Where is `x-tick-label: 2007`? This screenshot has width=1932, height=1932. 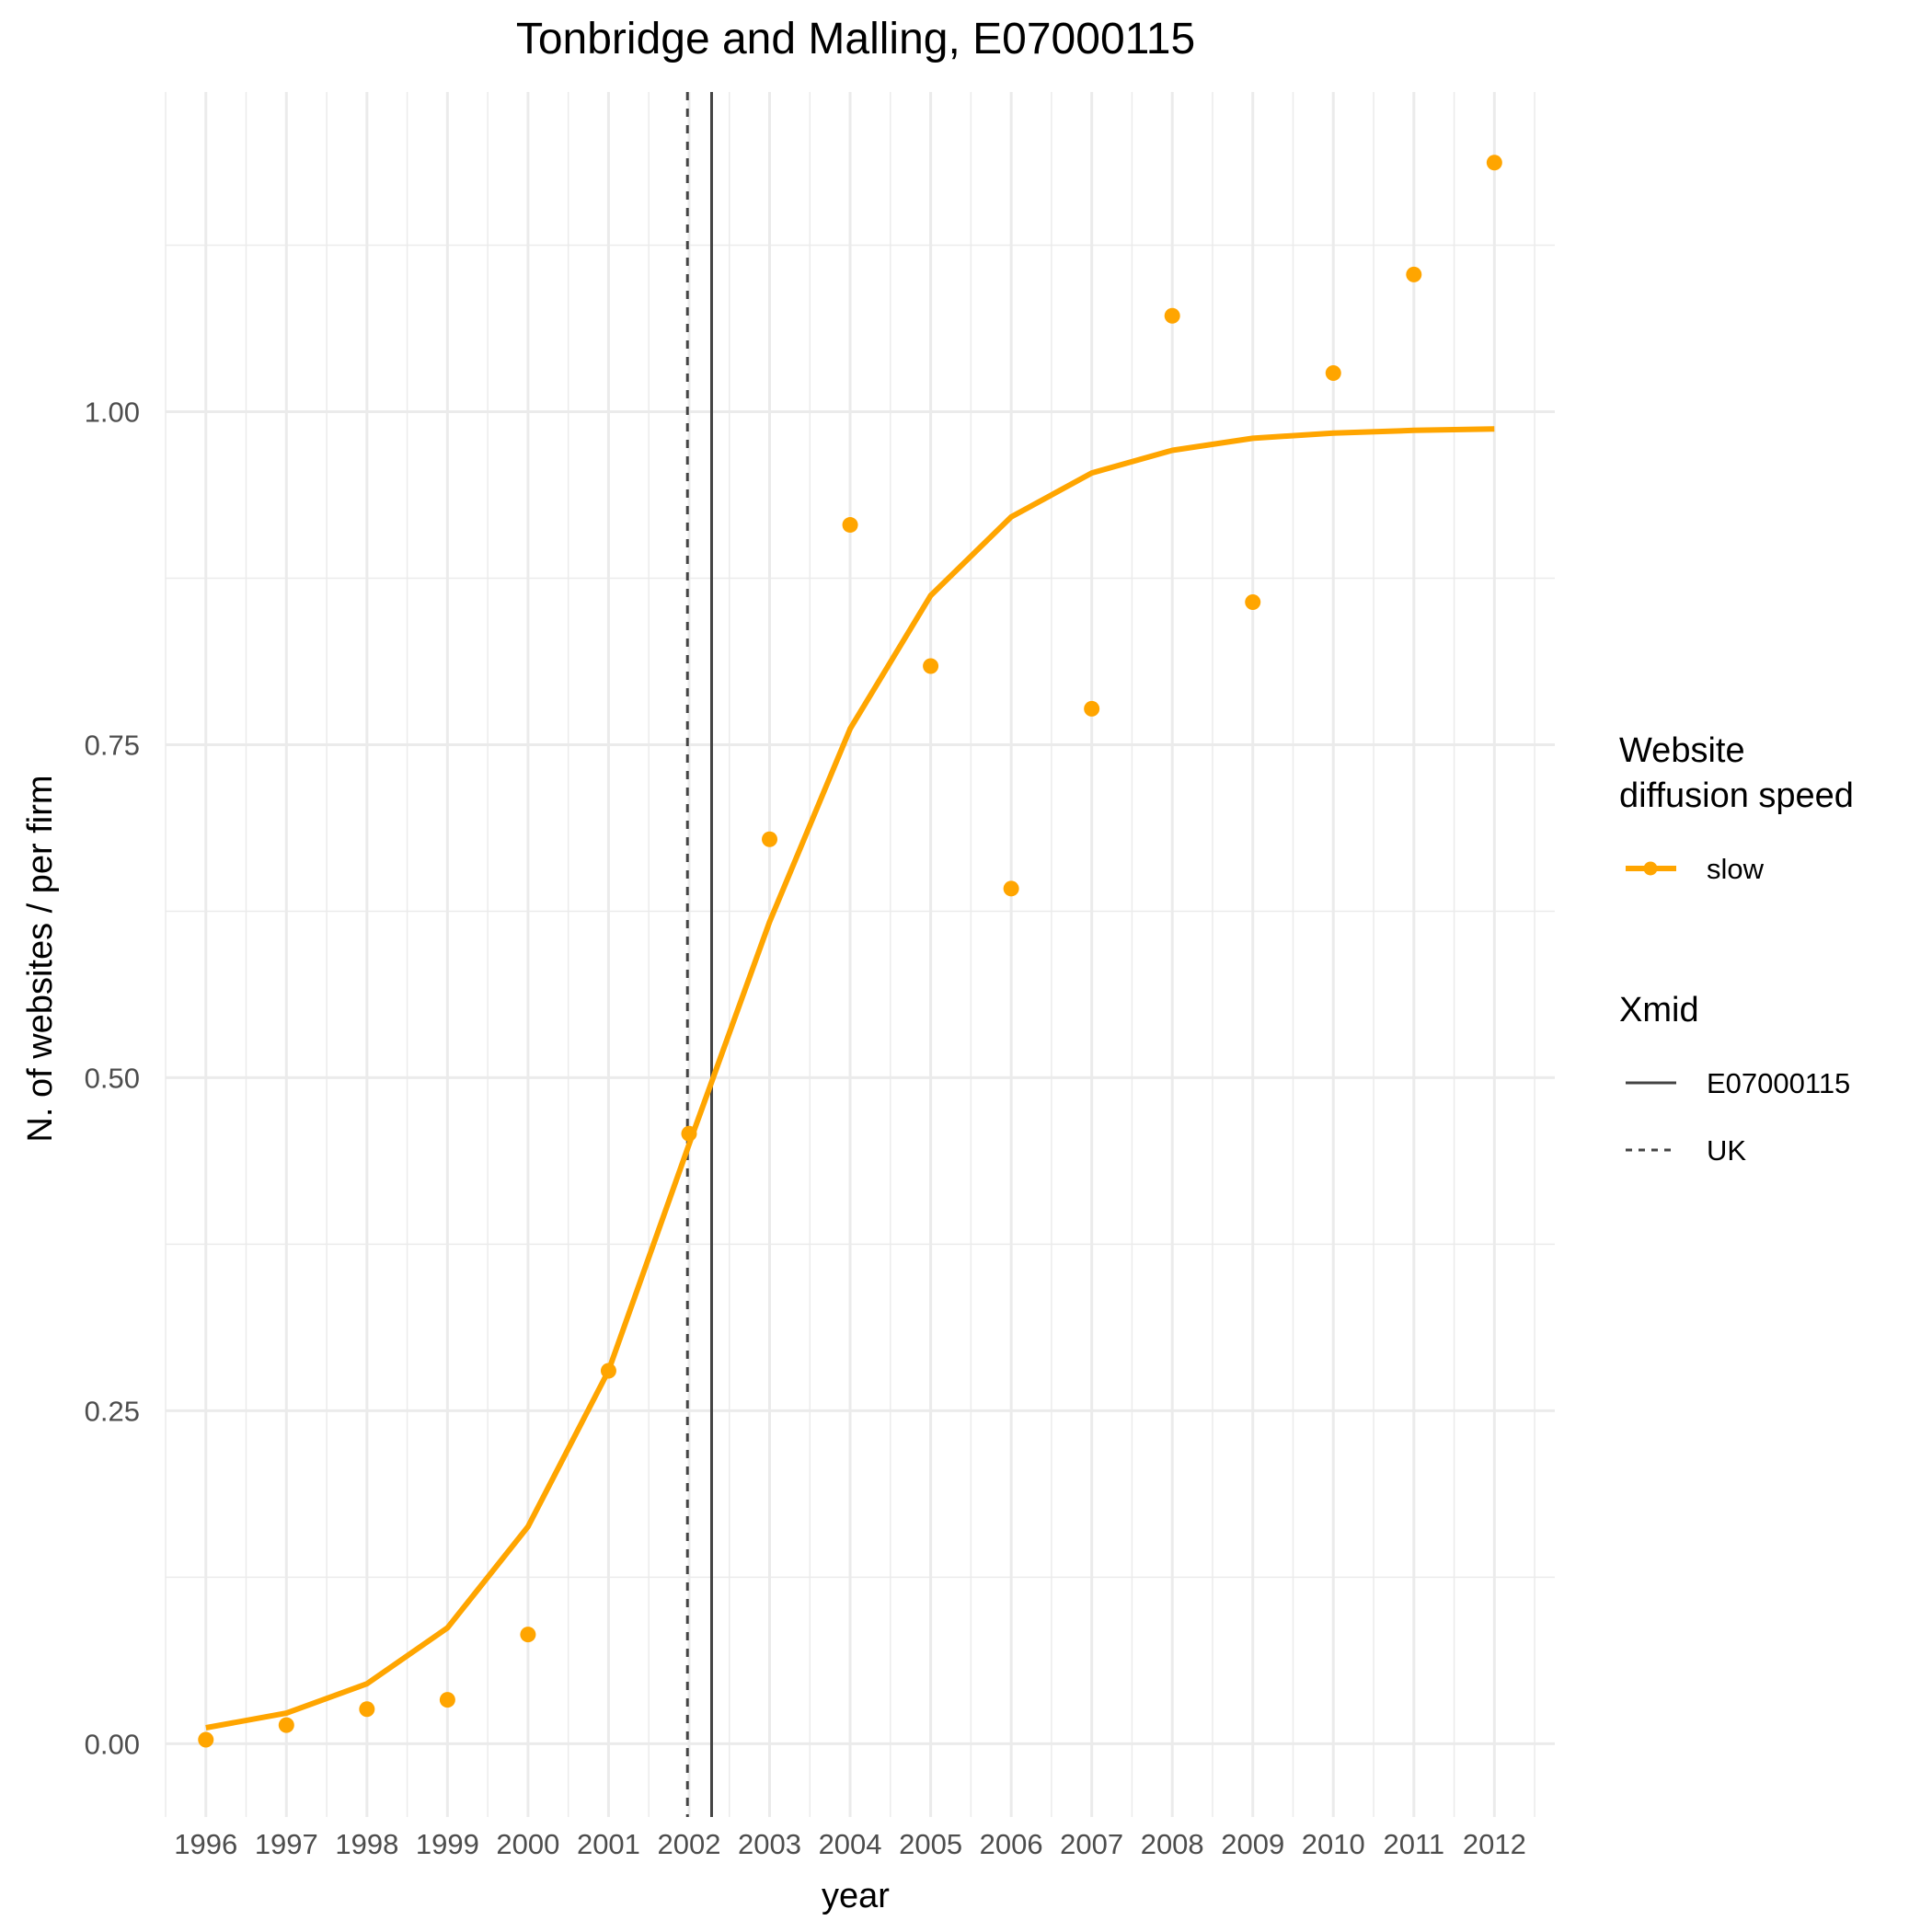 x-tick-label: 2007 is located at coordinates (1091, 1844).